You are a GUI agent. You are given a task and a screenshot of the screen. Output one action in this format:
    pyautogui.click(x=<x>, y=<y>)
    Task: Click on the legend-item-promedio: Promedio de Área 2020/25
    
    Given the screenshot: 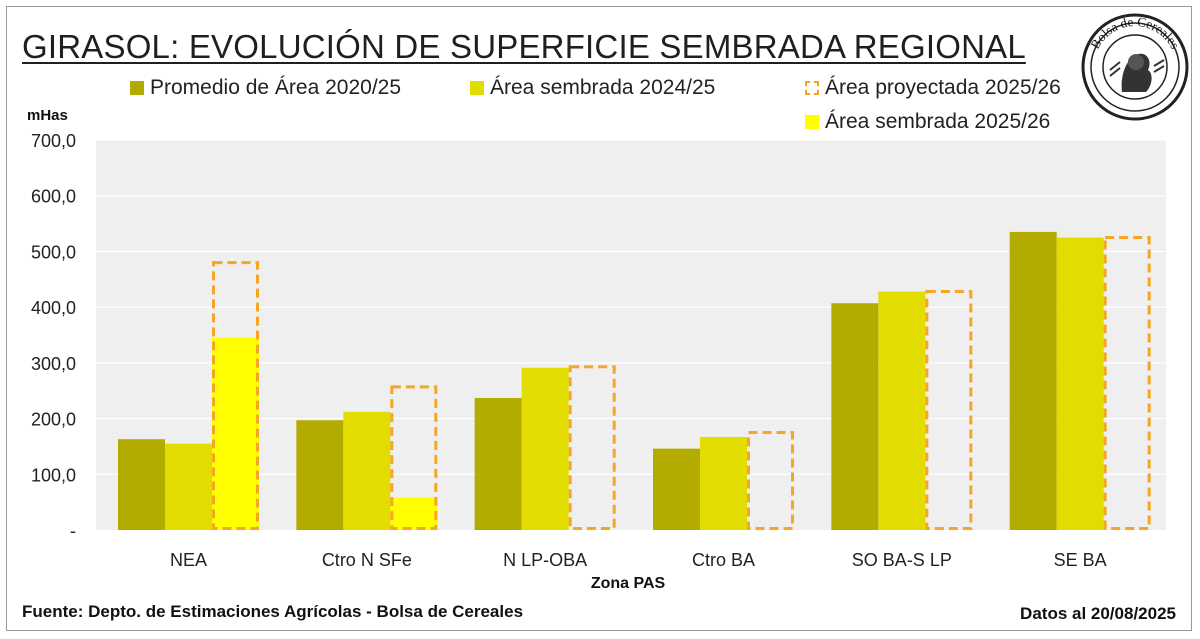 What is the action you would take?
    pyautogui.click(x=265, y=88)
    